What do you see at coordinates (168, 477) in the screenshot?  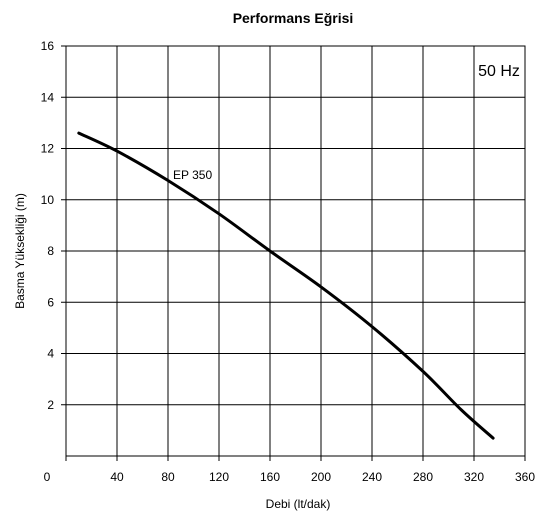 I see `x-tick-label: 80` at bounding box center [168, 477].